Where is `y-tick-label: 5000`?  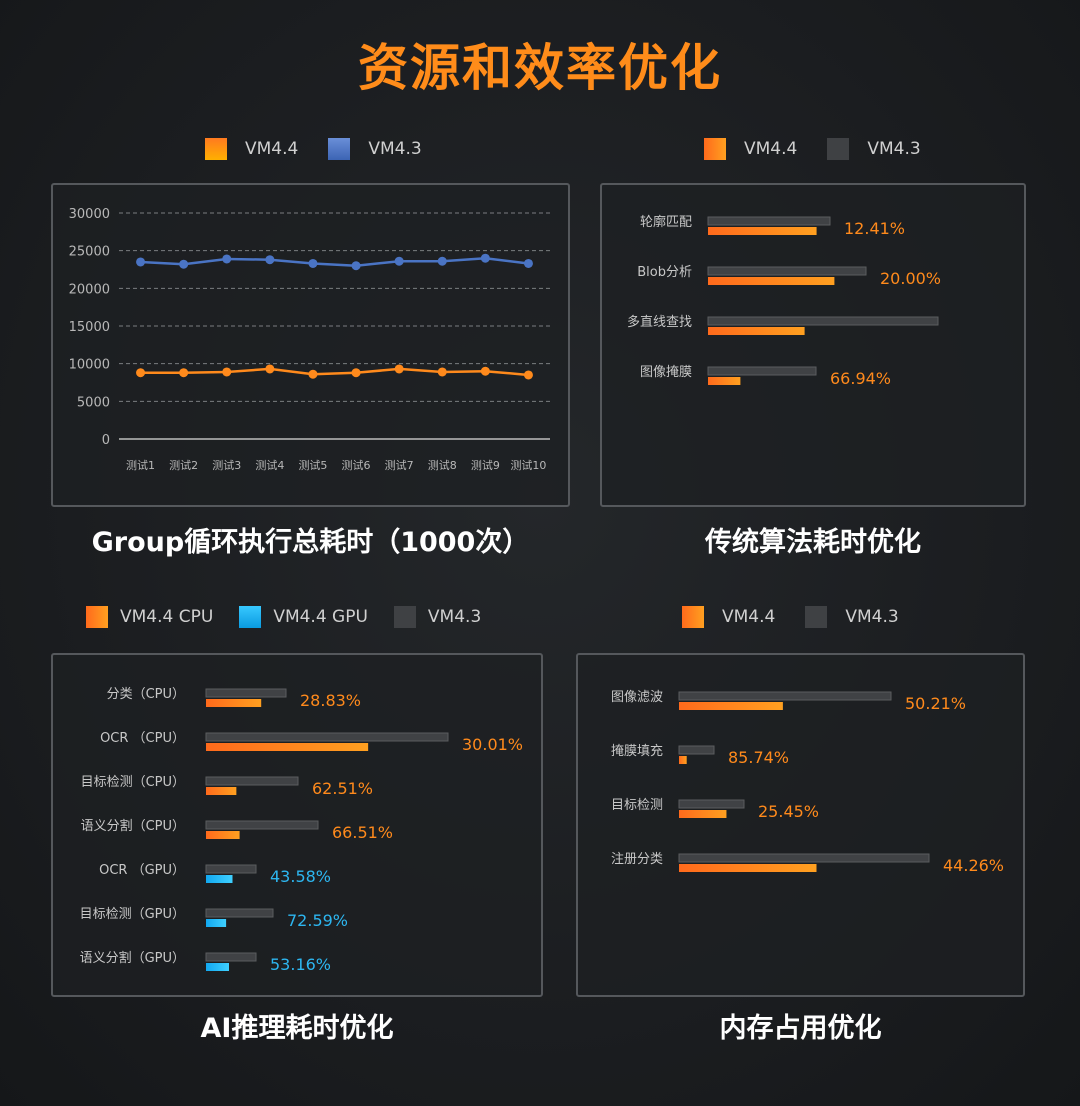 y-tick-label: 5000 is located at coordinates (93, 402).